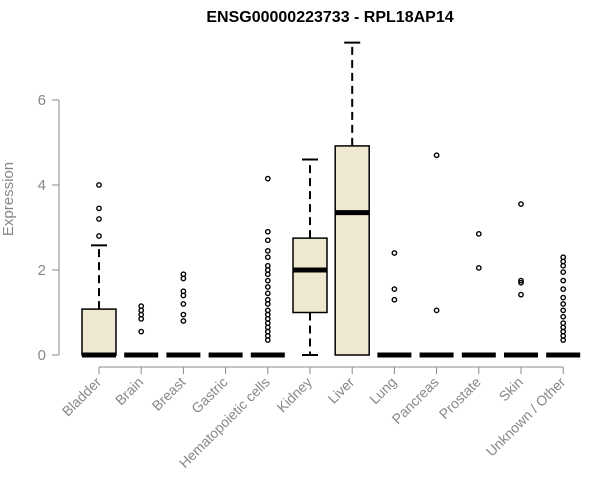  I want to click on y-tick-label: 2, so click(42, 270).